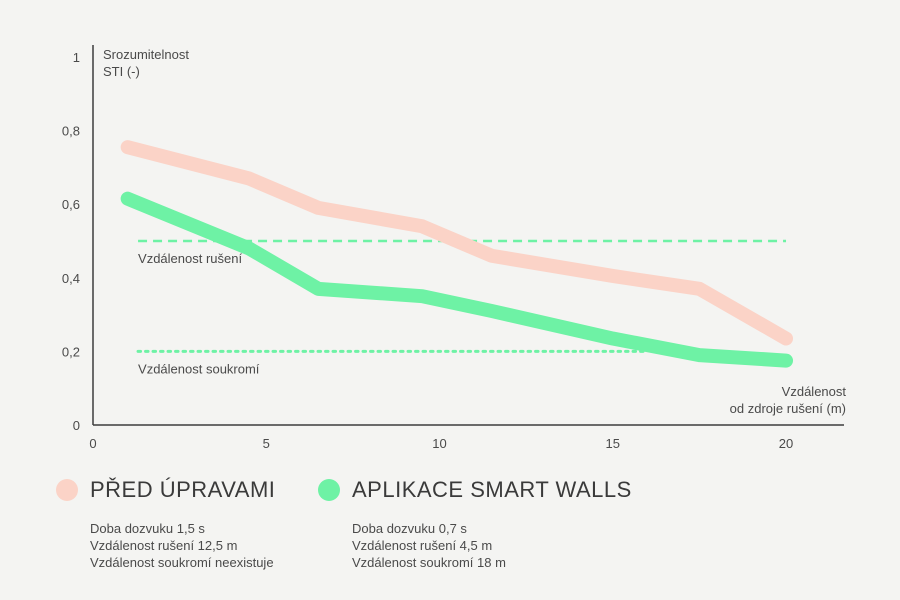  What do you see at coordinates (409, 528) in the screenshot?
I see `legend-note: Doba dozvuku 0,7 s` at bounding box center [409, 528].